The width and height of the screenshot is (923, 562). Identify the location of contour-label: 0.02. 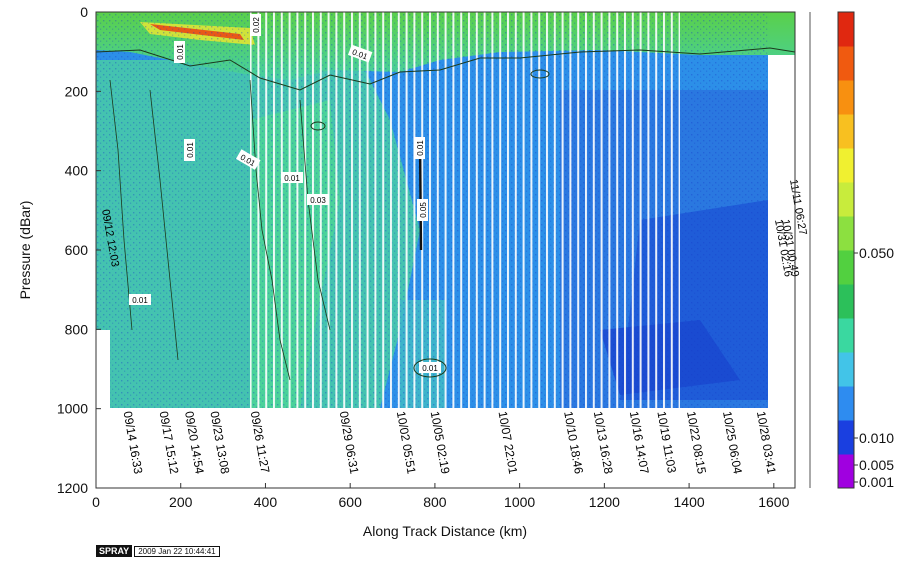
(255, 25).